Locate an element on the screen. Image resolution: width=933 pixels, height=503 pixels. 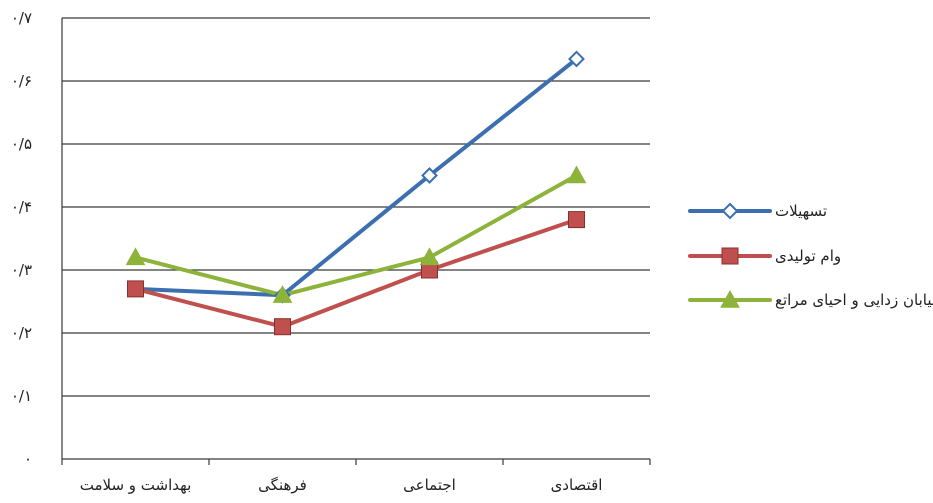
y-tick-label: ۰/۲ is located at coordinates (21, 333).